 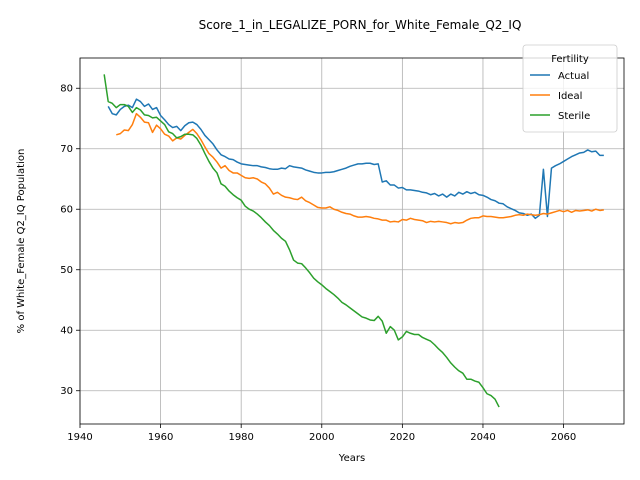 What do you see at coordinates (573, 76) in the screenshot?
I see `legend-label-actual: Actual` at bounding box center [573, 76].